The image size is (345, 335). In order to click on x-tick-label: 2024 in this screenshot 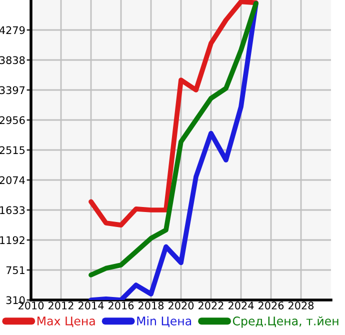, I will do `click(241, 306)`.